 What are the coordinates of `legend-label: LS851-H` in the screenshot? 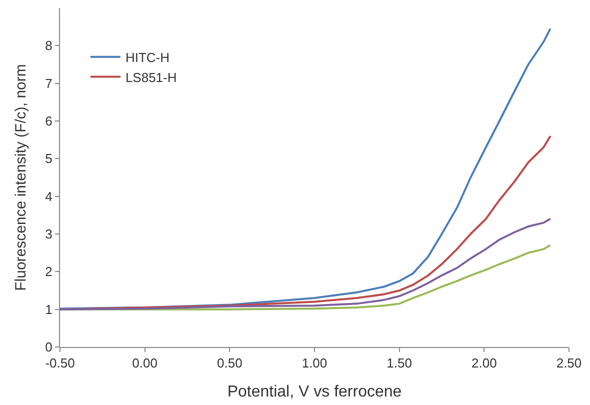 It's located at (151, 77).